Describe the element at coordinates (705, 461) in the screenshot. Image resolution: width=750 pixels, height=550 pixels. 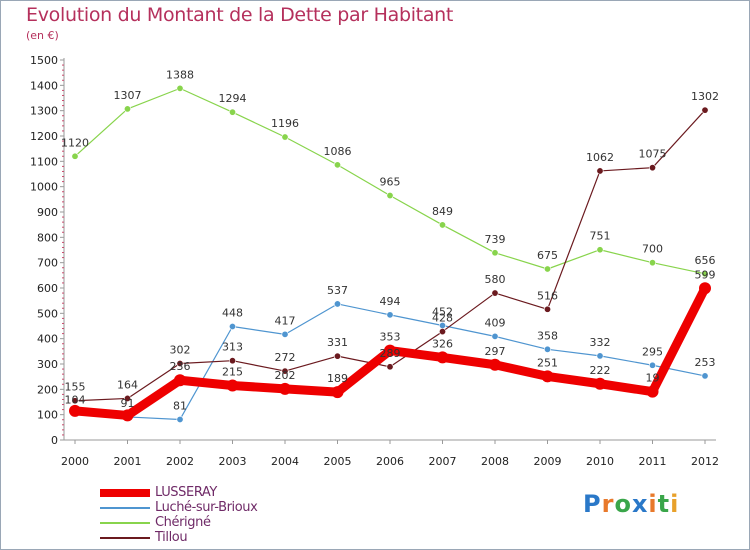
I see `x-tick-label: 2012` at that location.